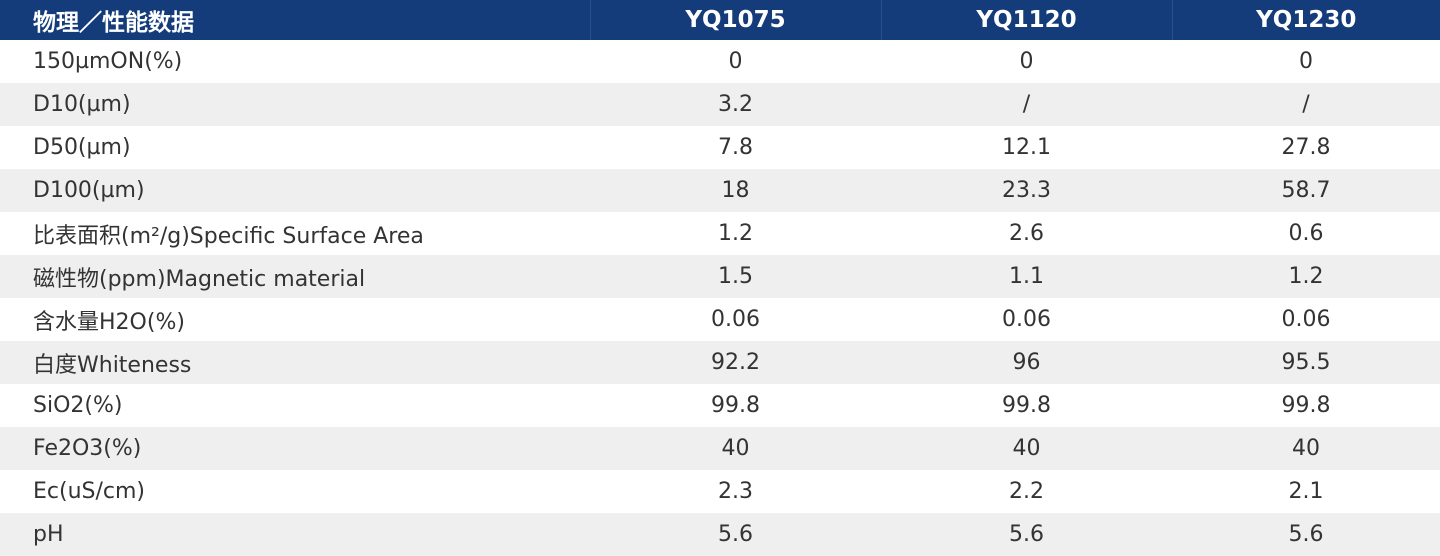 The height and width of the screenshot is (556, 1440). I want to click on row-label: D50(µm), so click(295, 147).